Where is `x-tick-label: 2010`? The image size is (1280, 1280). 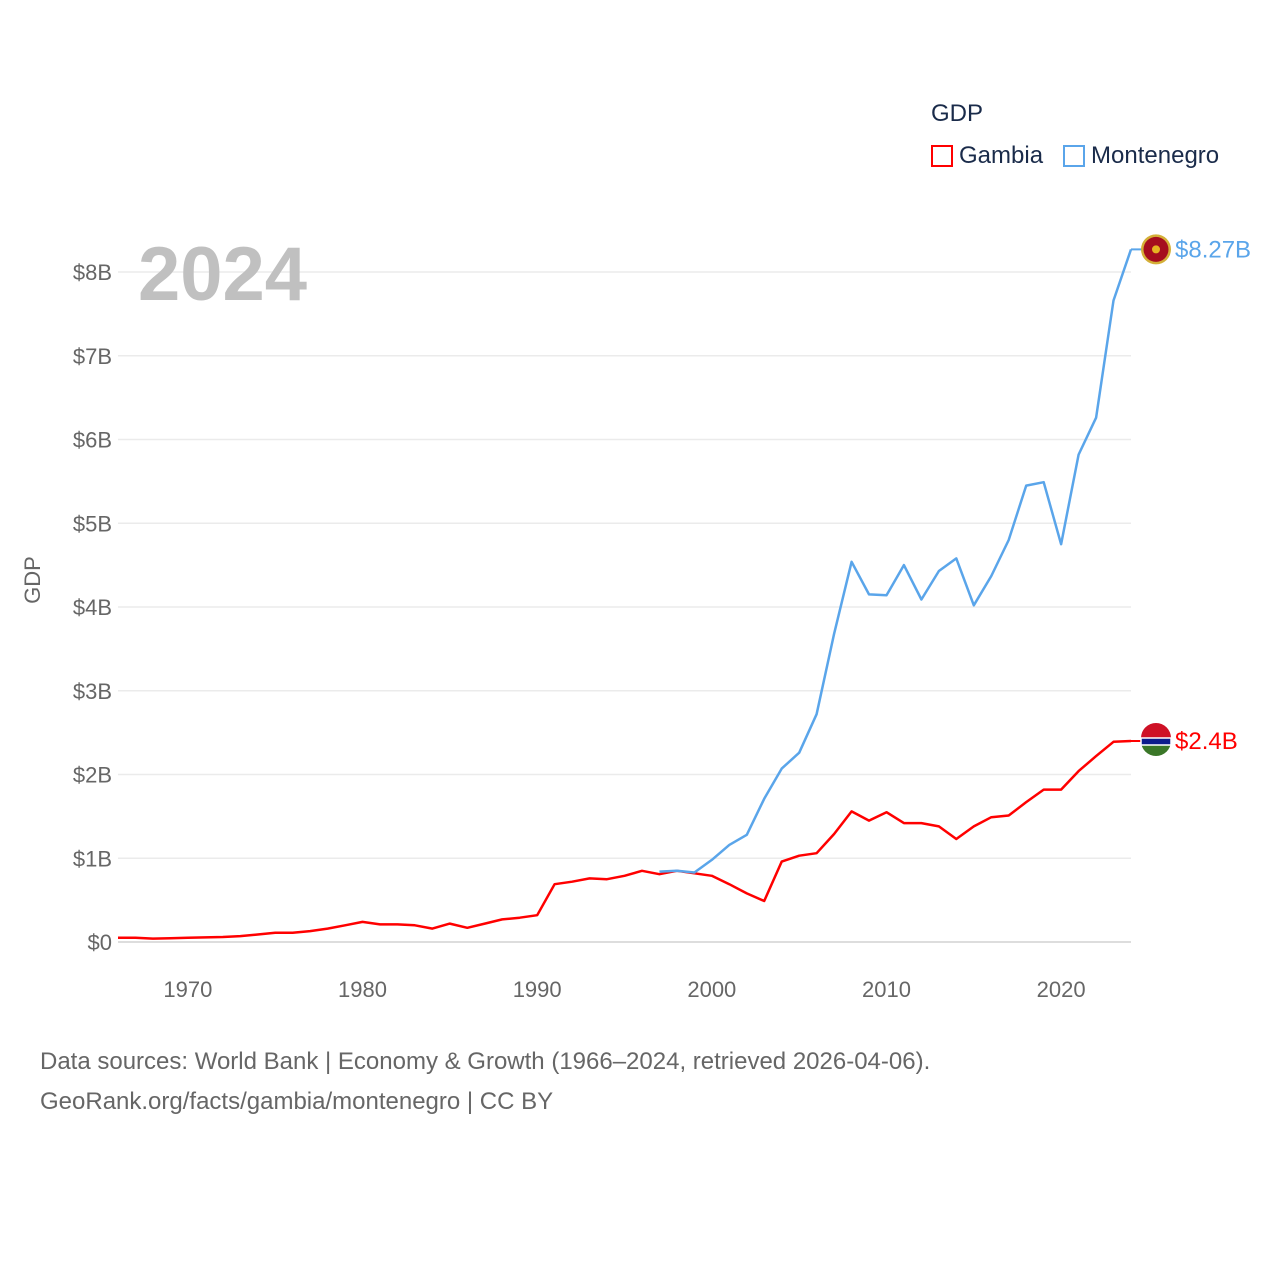
x-tick-label: 2010 is located at coordinates (886, 989).